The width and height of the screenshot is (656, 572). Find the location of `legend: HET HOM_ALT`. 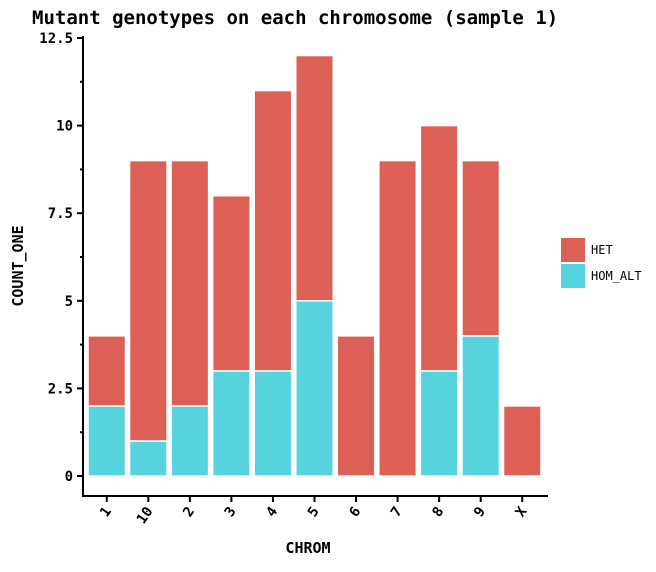

legend: HET HOM_ALT is located at coordinates (601, 263).